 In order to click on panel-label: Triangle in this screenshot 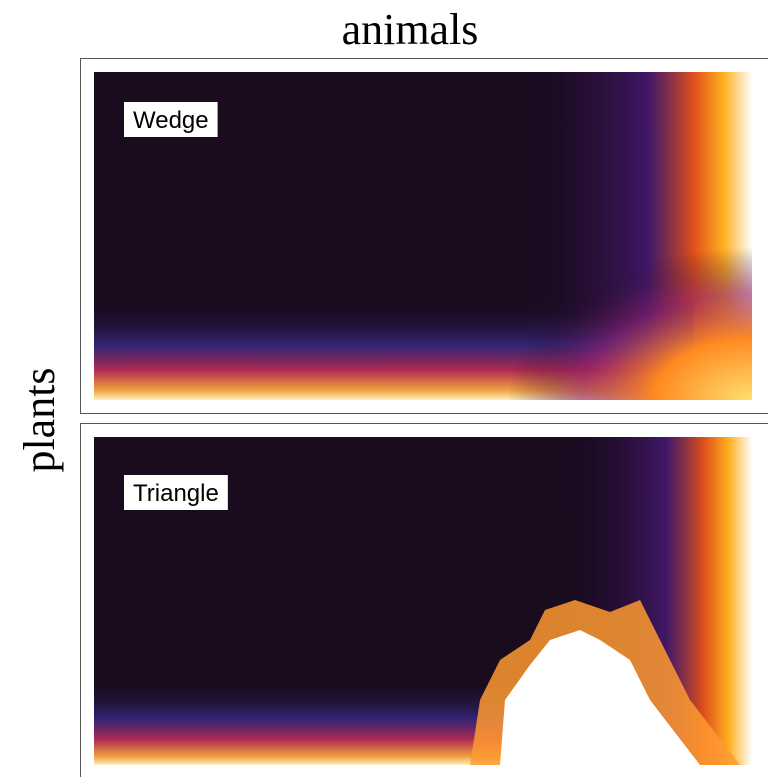, I will do `click(176, 493)`.